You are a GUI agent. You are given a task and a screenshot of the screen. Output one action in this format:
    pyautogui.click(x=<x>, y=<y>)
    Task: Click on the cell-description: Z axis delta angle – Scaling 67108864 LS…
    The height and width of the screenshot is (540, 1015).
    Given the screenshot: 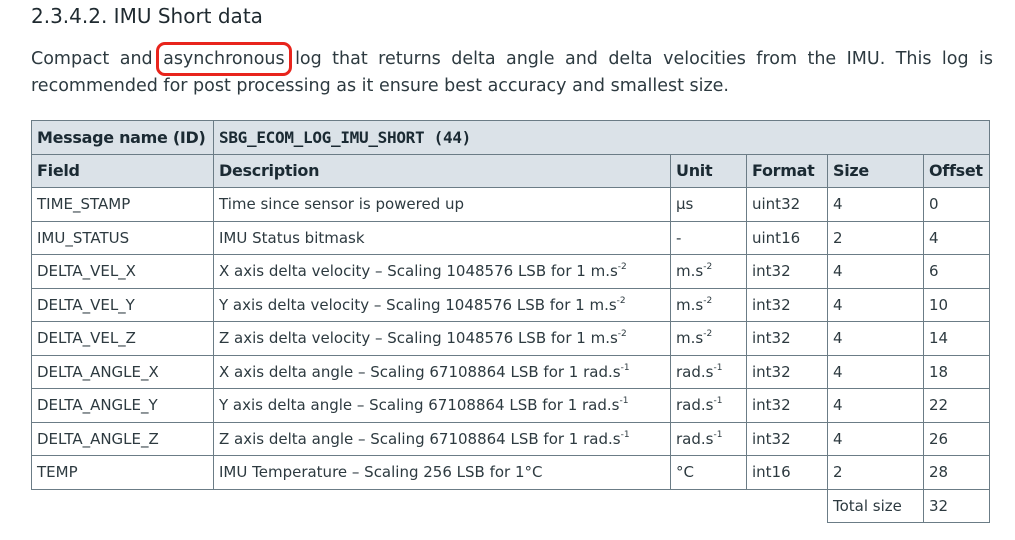 What is the action you would take?
    pyautogui.click(x=442, y=438)
    